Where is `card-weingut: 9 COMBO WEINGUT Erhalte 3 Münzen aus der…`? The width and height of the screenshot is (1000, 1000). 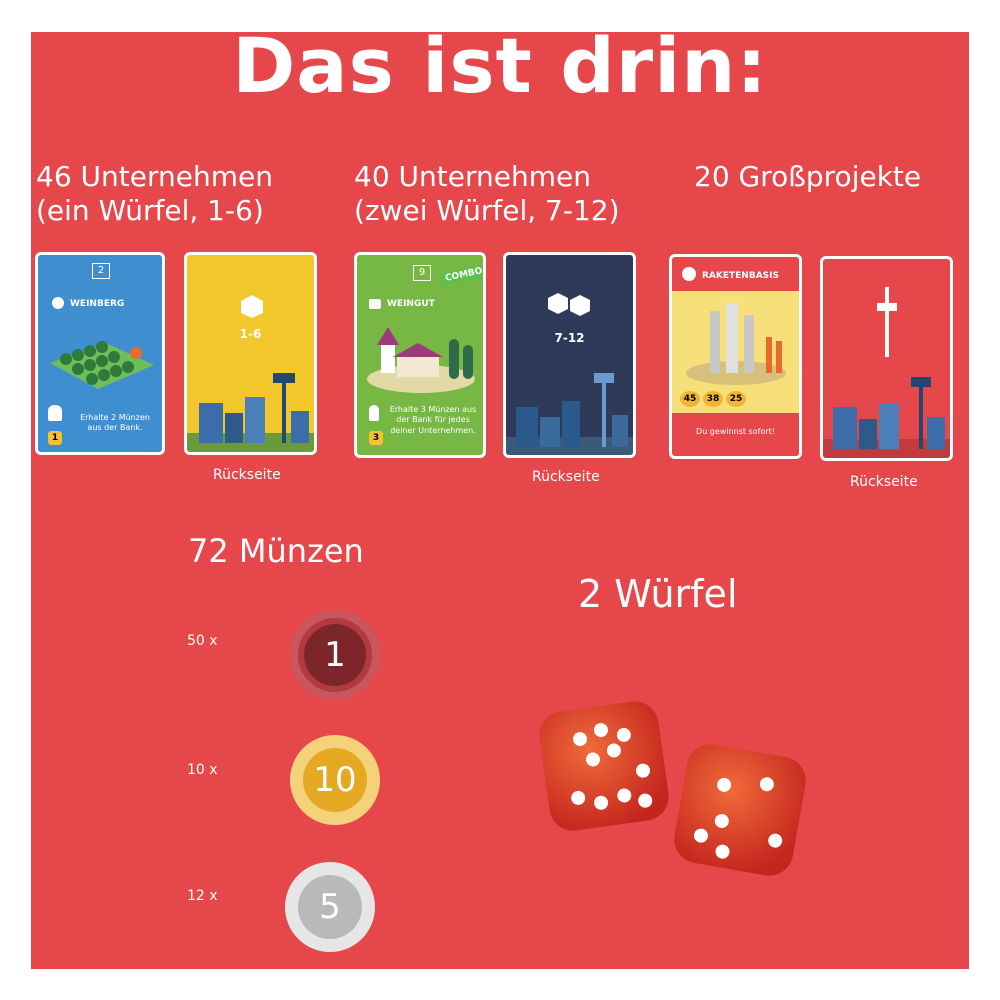 card-weingut: 9 COMBO WEINGUT Erhalte 3 Münzen aus der… is located at coordinates (420, 355).